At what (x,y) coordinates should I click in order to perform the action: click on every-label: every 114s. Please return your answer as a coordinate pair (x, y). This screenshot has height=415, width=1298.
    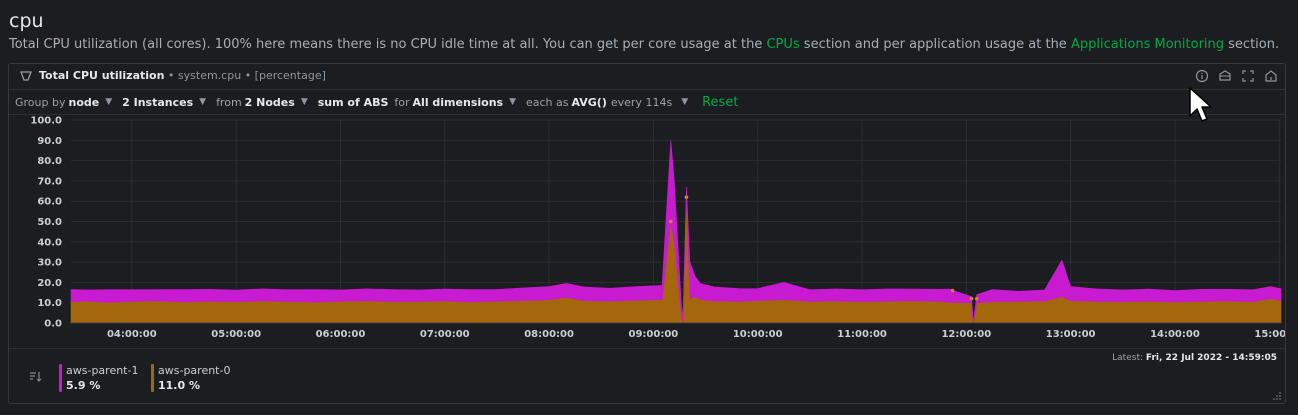
    Looking at the image, I should click on (641, 102).